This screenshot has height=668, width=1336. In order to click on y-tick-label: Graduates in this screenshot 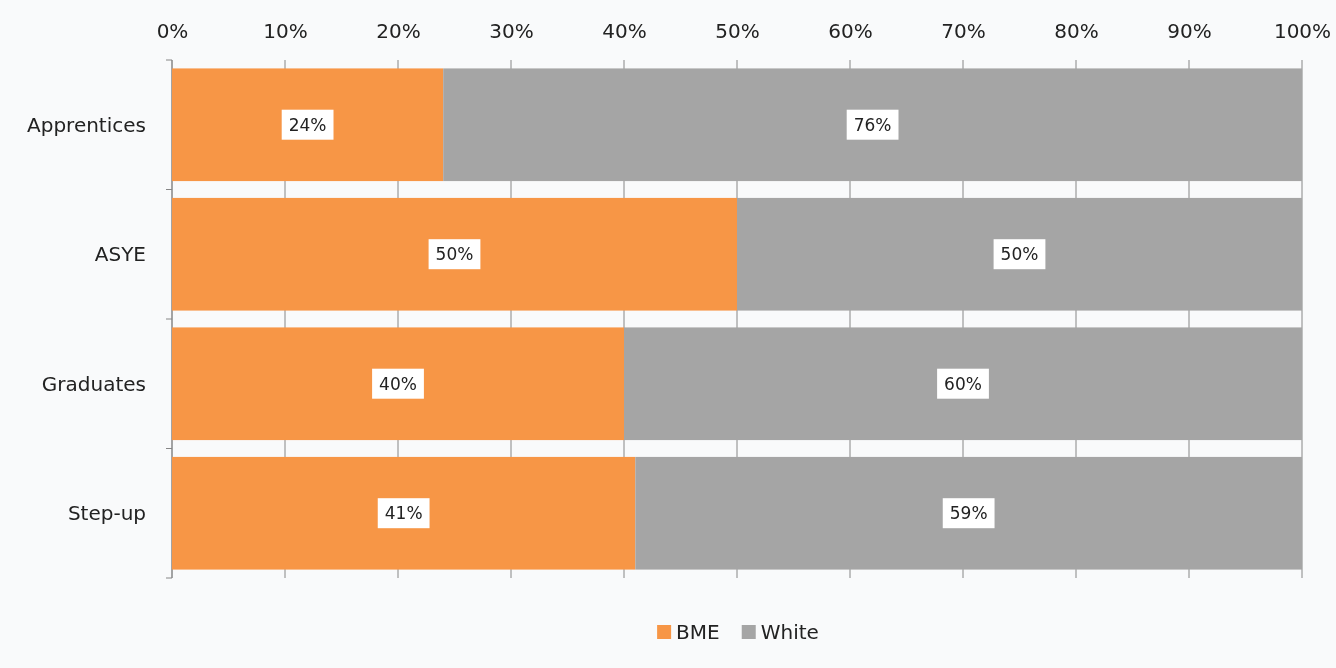, I will do `click(93, 383)`.